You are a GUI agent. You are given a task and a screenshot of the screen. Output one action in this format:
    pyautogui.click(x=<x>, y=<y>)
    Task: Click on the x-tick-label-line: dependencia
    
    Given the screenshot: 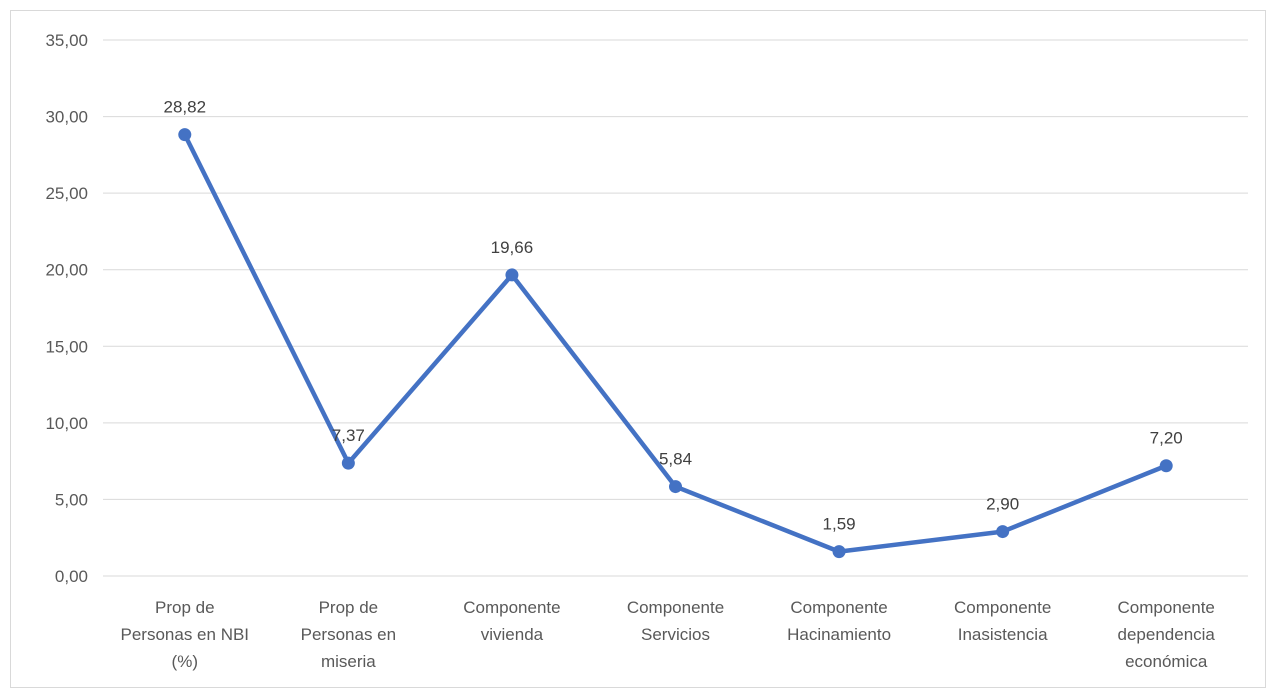 What is the action you would take?
    pyautogui.click(x=1167, y=634)
    